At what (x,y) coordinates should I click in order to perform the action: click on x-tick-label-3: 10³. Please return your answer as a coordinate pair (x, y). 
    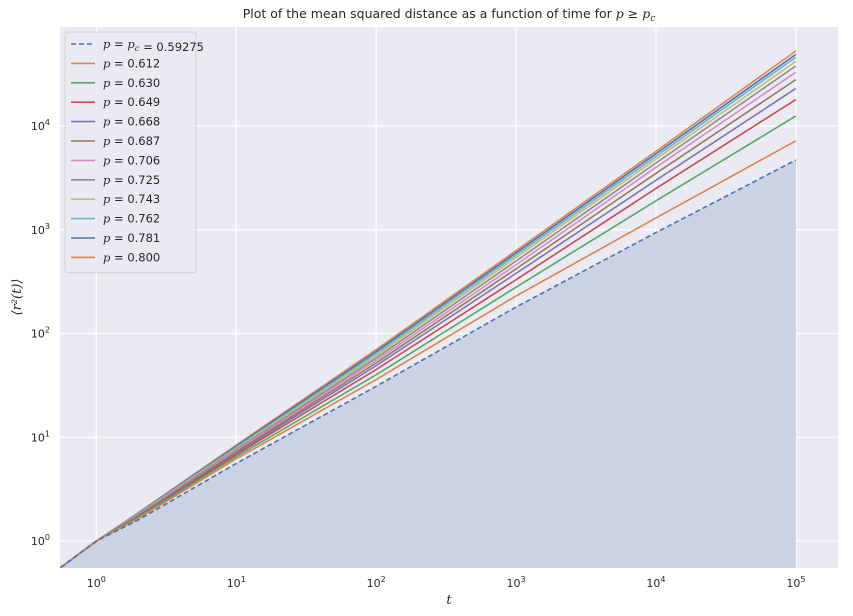
    Looking at the image, I should click on (516, 582).